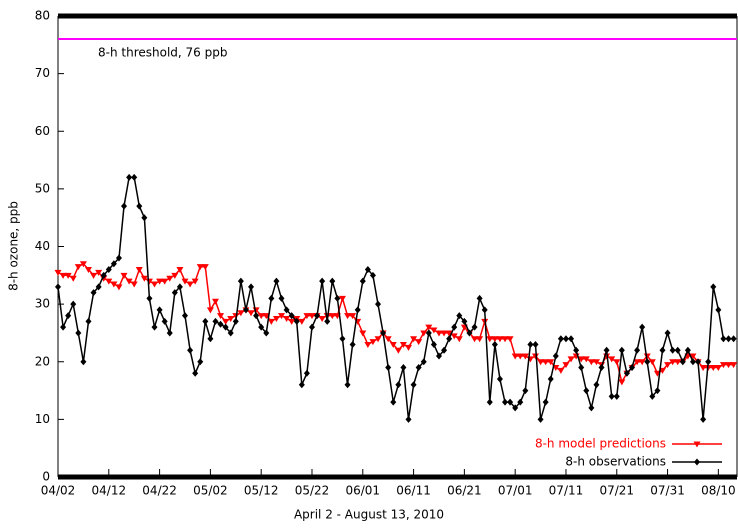  Describe the element at coordinates (697, 444) in the screenshot. I see `legend-marker` at that location.